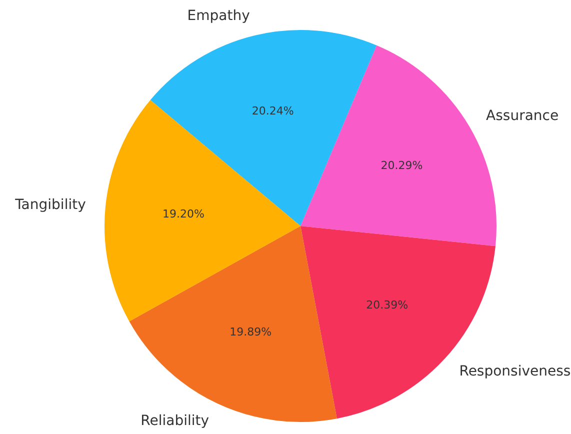  I want to click on slice-label: Reliability, so click(175, 420).